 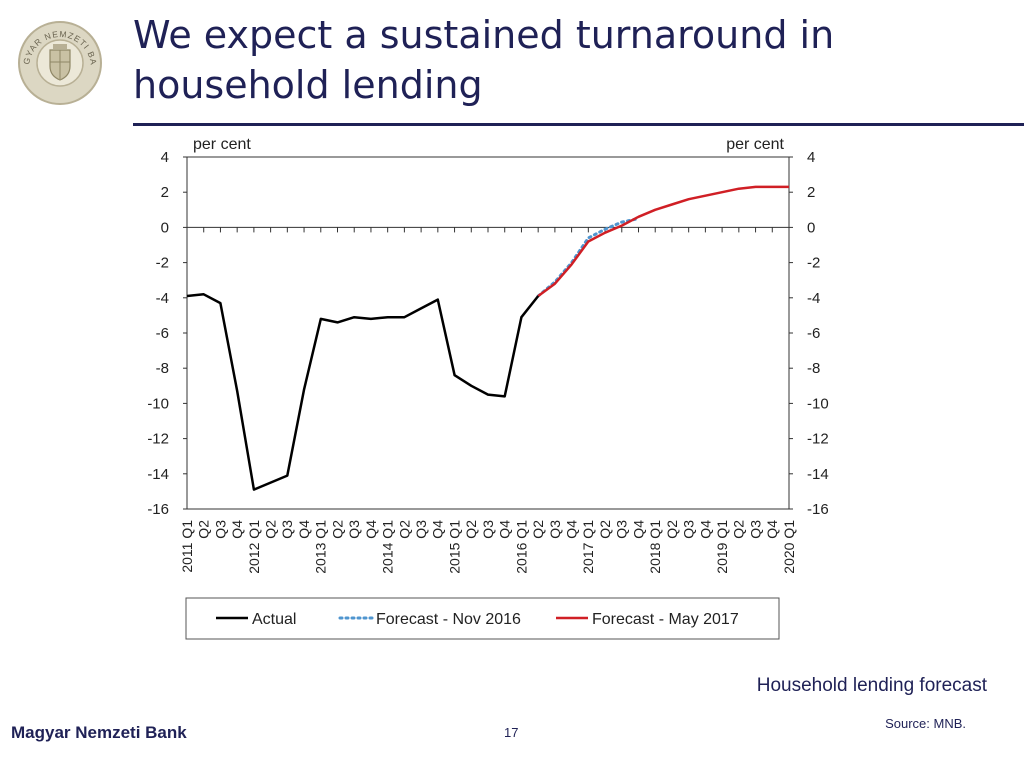 I want to click on y-tick-label-left: -6, so click(x=162, y=333).